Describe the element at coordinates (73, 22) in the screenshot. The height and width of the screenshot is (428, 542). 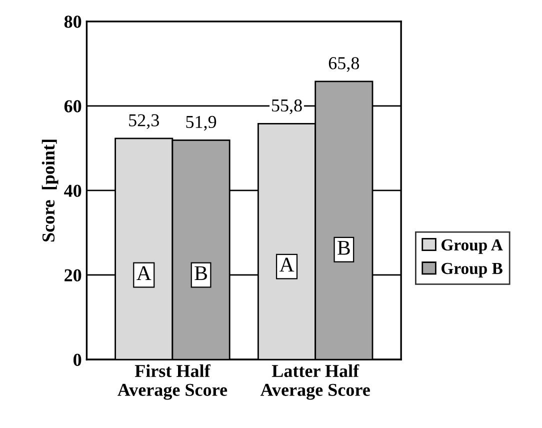
I see `y-tick-label: 80` at that location.